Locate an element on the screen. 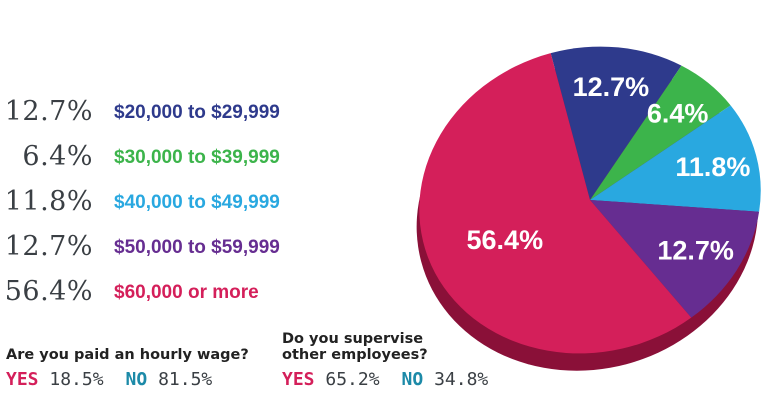 The width and height of the screenshot is (768, 403). slice-label: 6.4% is located at coordinates (678, 114).